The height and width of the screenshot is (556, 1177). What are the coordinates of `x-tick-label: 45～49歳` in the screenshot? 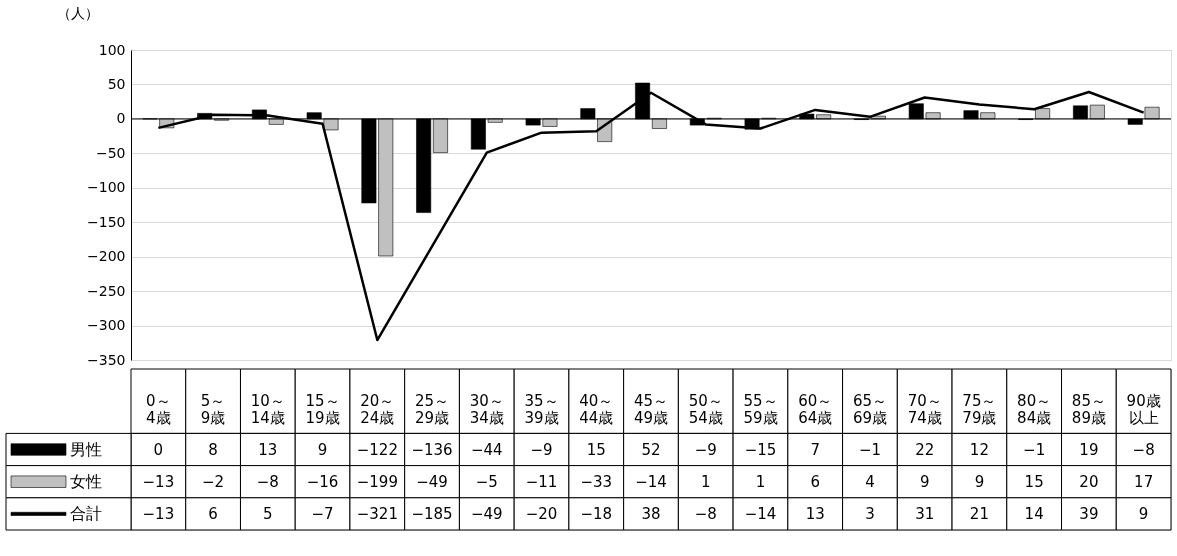 It's located at (651, 410).